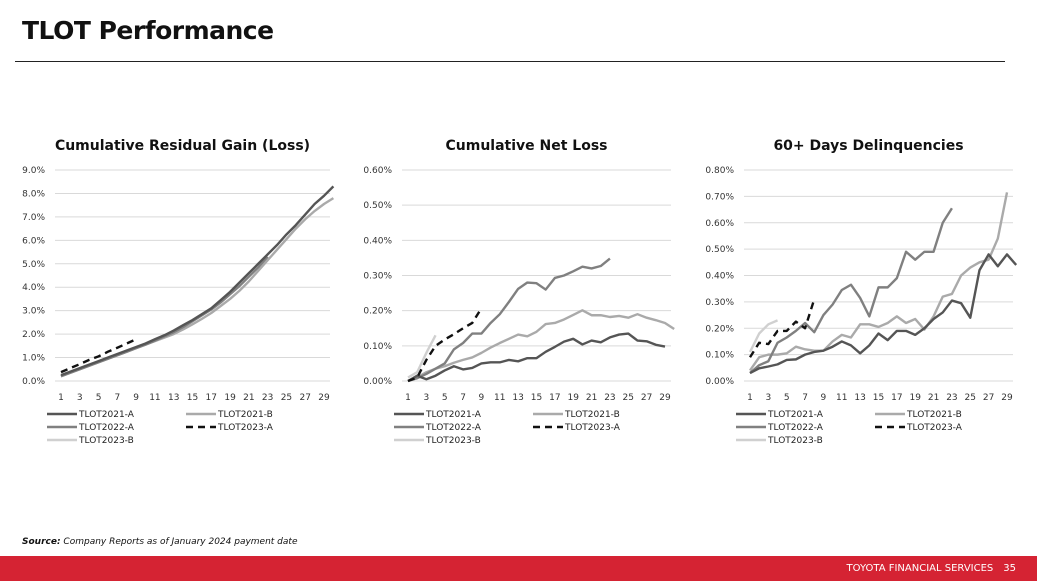  I want to click on page-number: 35, so click(1009, 568).